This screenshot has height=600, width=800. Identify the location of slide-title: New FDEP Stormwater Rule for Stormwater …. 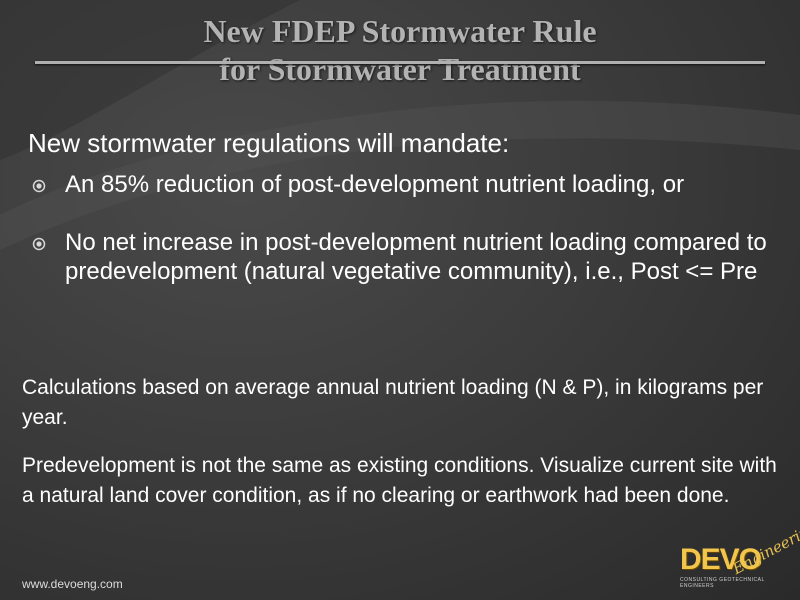
(400, 50).